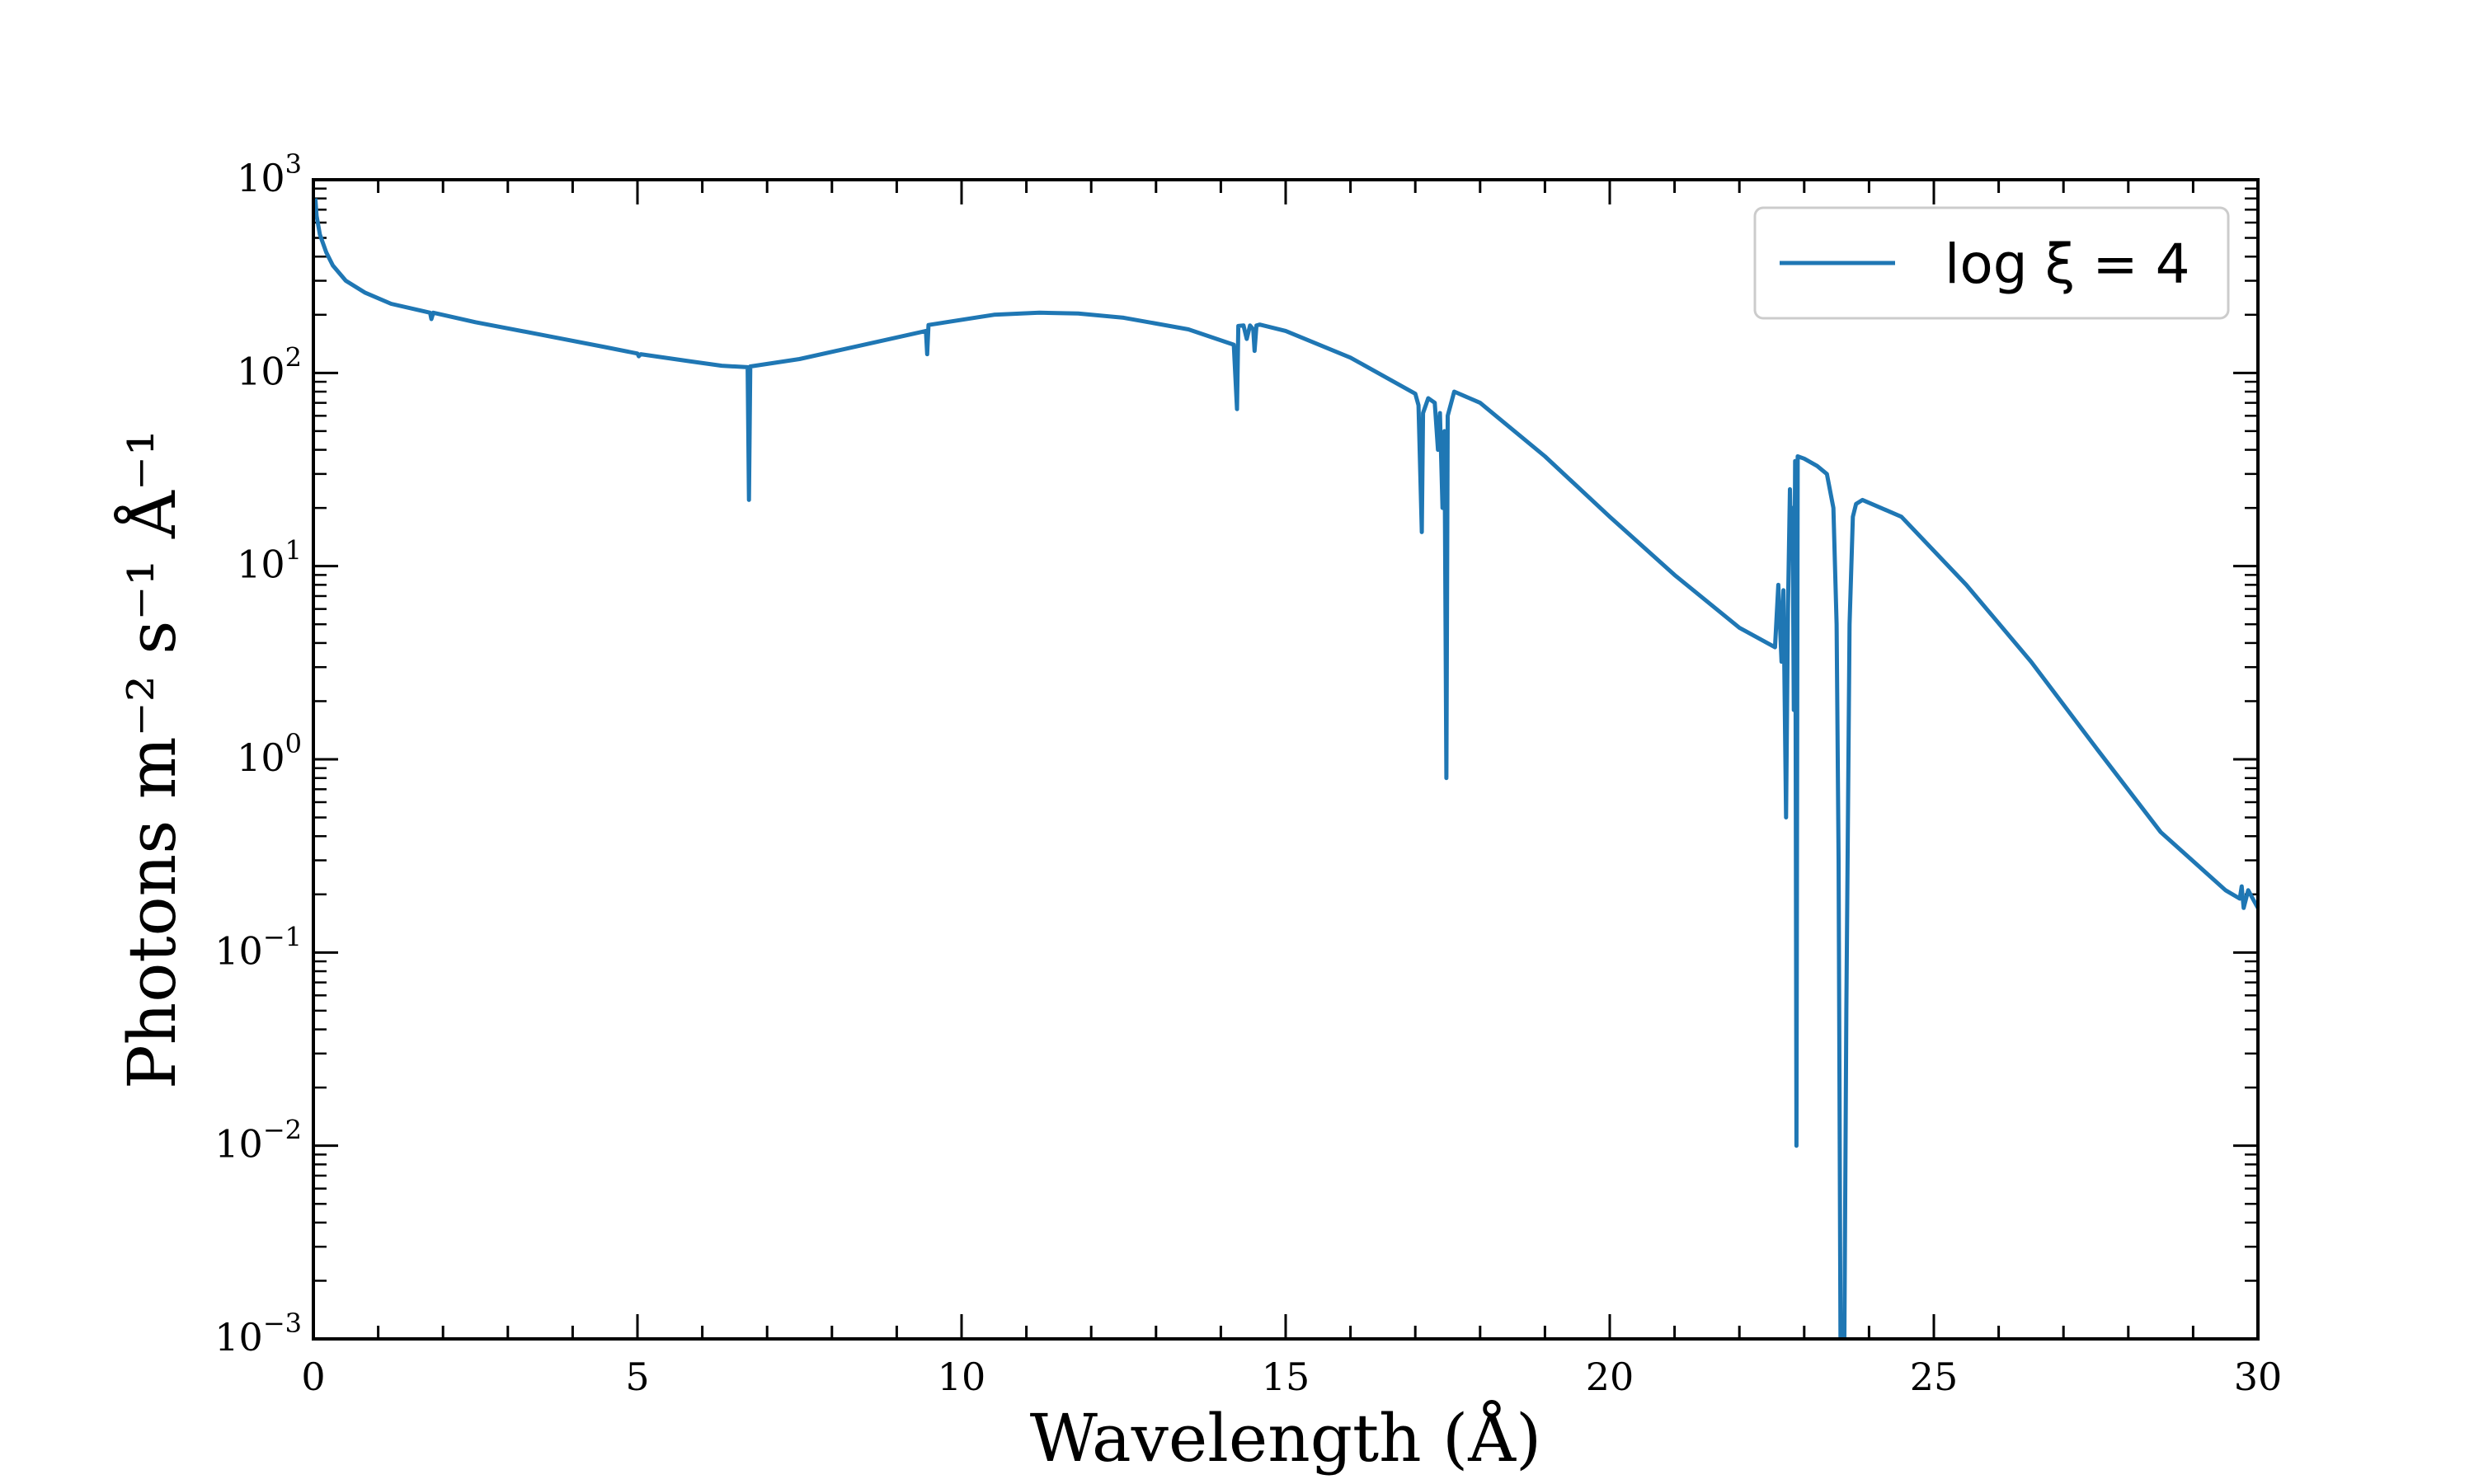 The image size is (2474, 1484). Describe the element at coordinates (1285, 1438) in the screenshot. I see `x-axis-label: Wavelength (Å)` at that location.